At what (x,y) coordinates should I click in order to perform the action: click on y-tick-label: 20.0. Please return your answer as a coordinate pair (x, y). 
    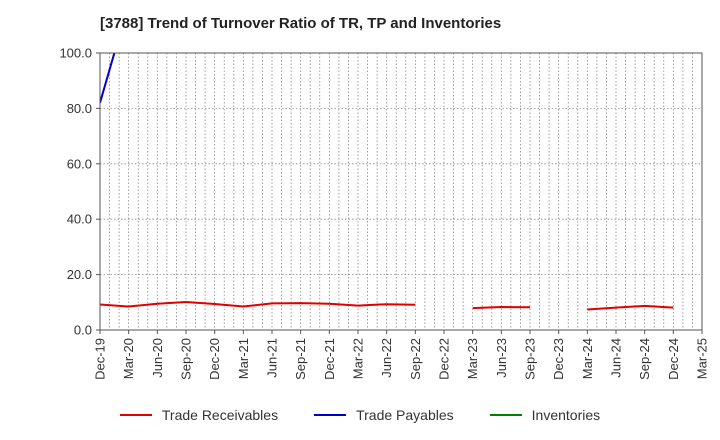
    Looking at the image, I should click on (79, 274).